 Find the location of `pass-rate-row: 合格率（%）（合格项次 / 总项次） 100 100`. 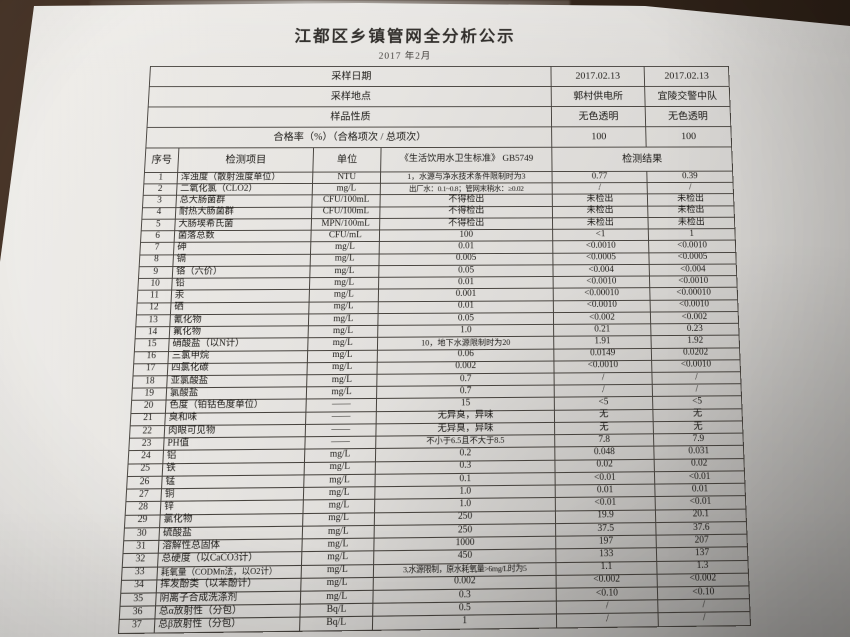

pass-rate-row: 合格率（%）（合格项次 / 总项次） 100 100 is located at coordinates (438, 137).